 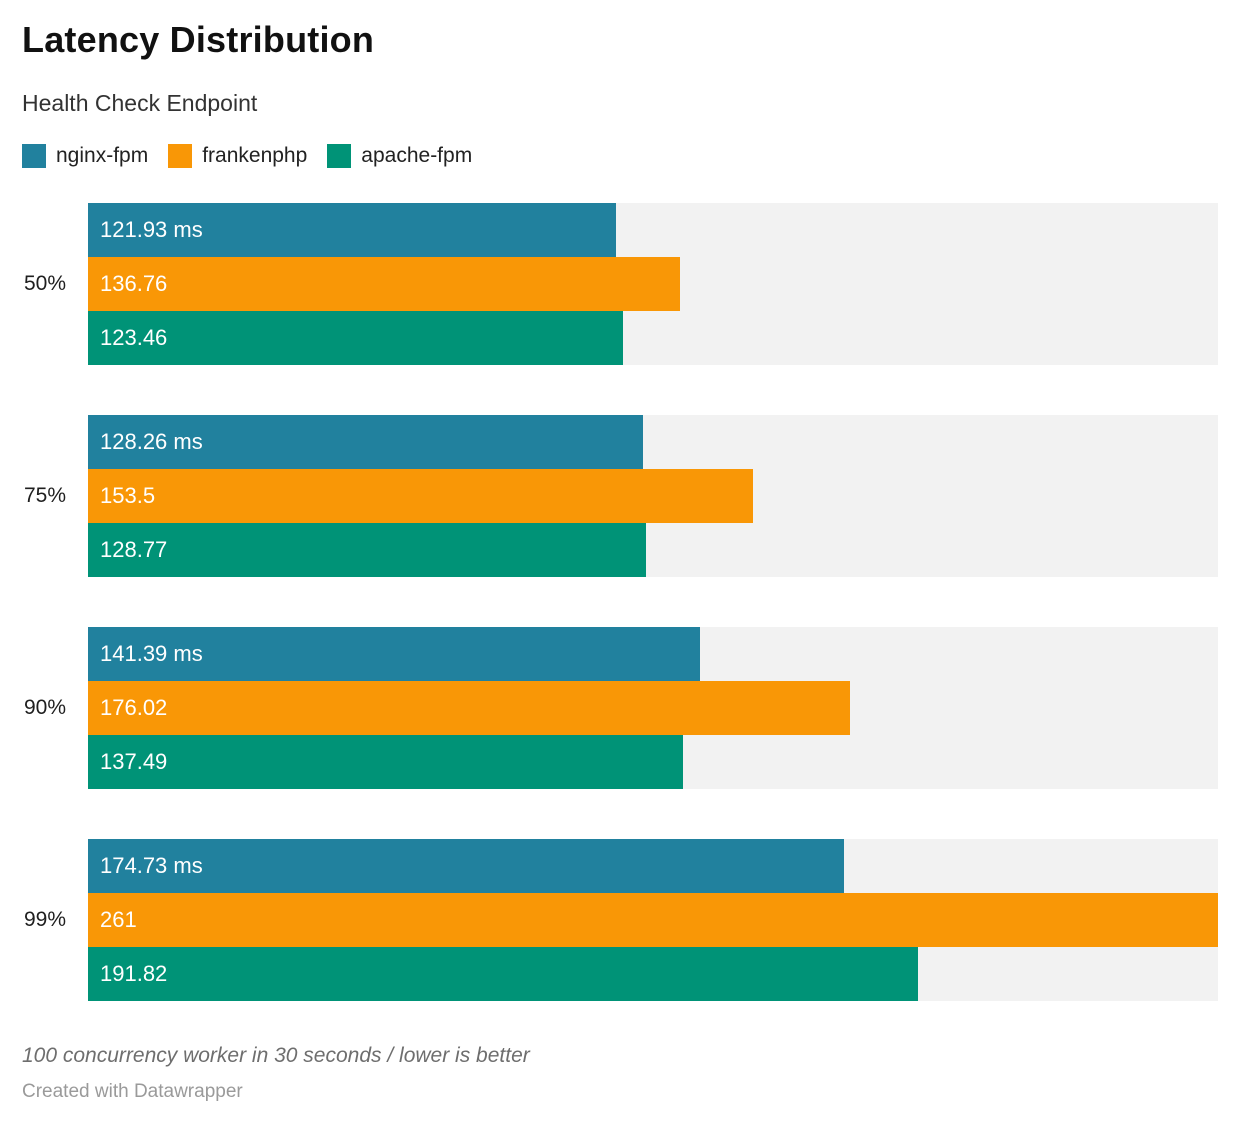 What do you see at coordinates (466, 866) in the screenshot?
I see `bar-nginx-fpm-99pct: 174.73 ms` at bounding box center [466, 866].